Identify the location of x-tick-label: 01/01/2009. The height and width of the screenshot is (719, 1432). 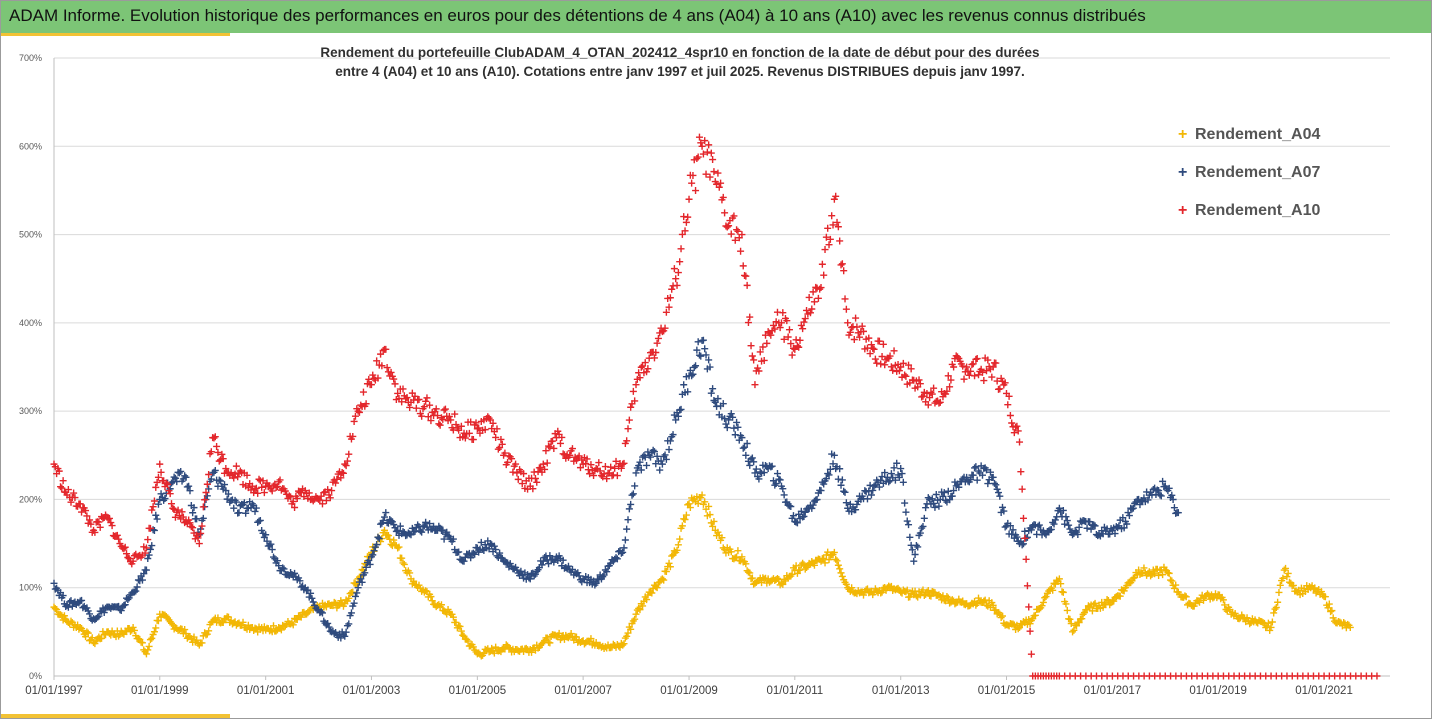
(689, 691).